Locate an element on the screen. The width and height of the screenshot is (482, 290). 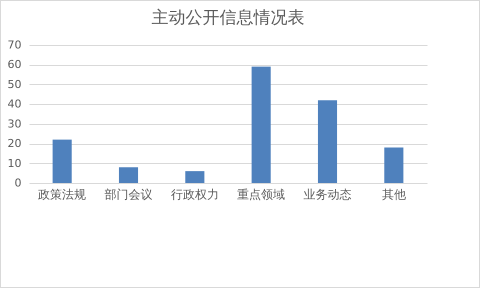
y-tick-label: 20 is located at coordinates (15, 143).